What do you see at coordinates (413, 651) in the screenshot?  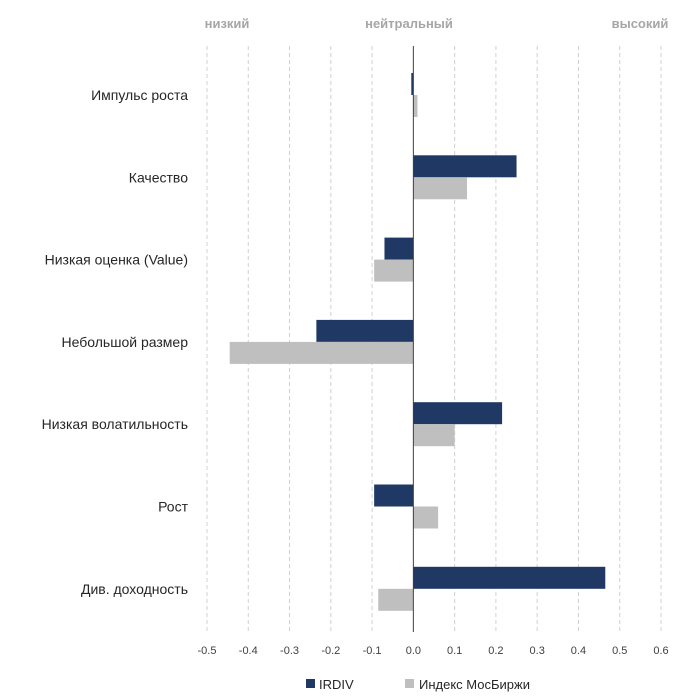 I see `x-tick-label: 0.0` at bounding box center [413, 651].